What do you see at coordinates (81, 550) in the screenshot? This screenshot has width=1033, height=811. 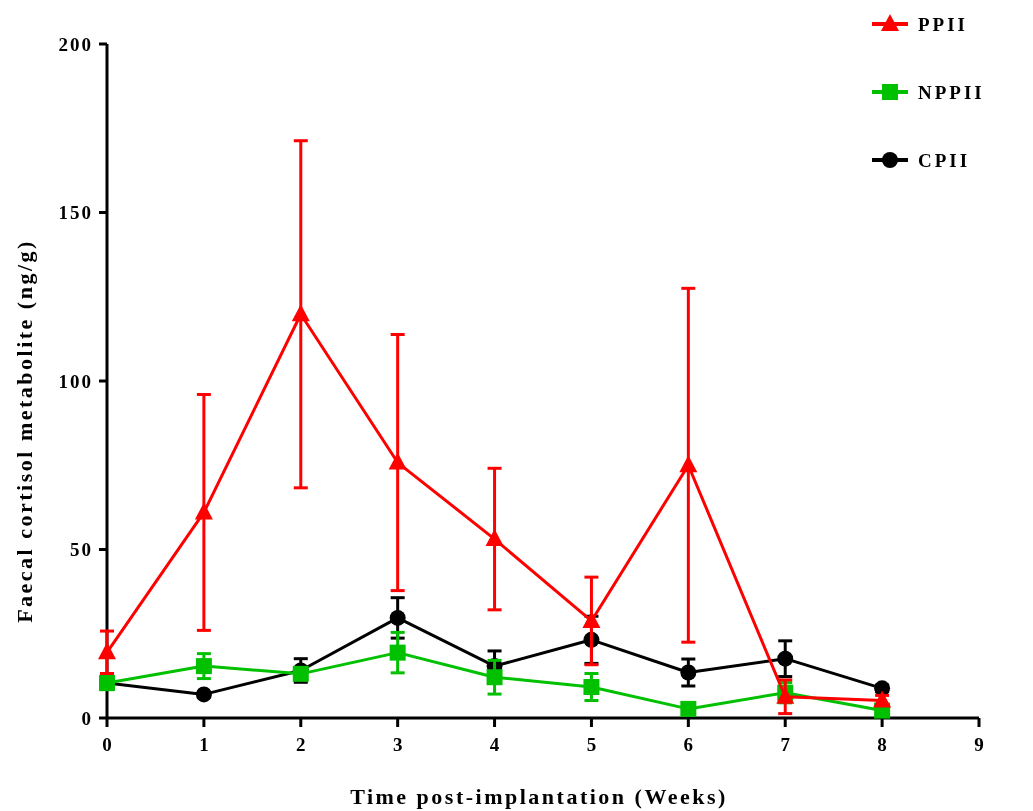 I see `y-tick-label: 50` at bounding box center [81, 550].